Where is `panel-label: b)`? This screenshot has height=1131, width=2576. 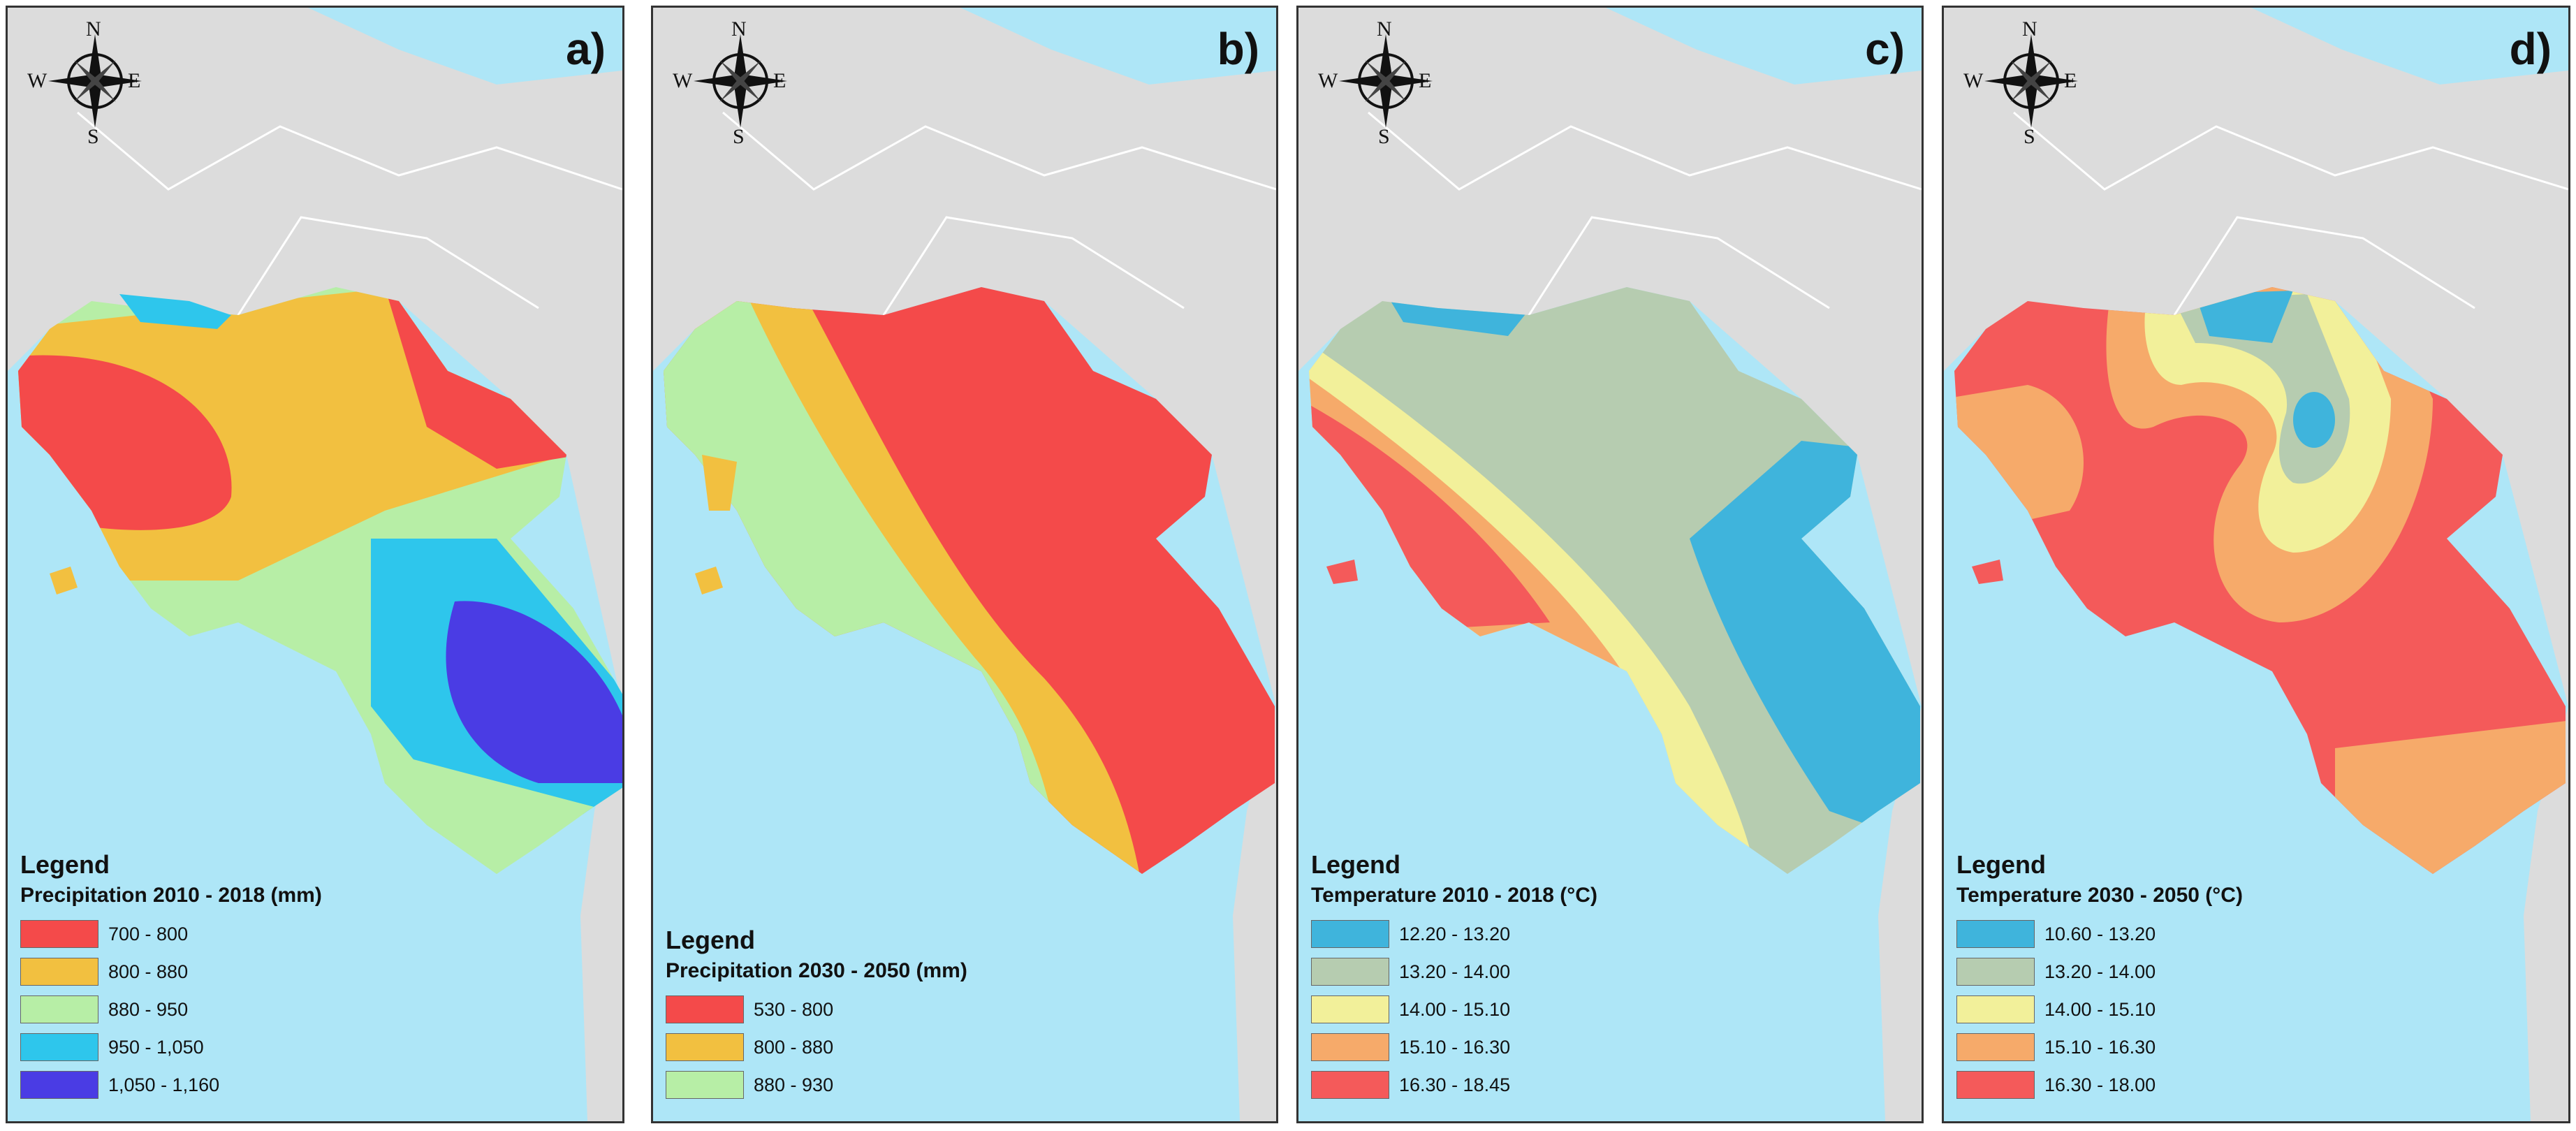 panel-label: b) is located at coordinates (1238, 49).